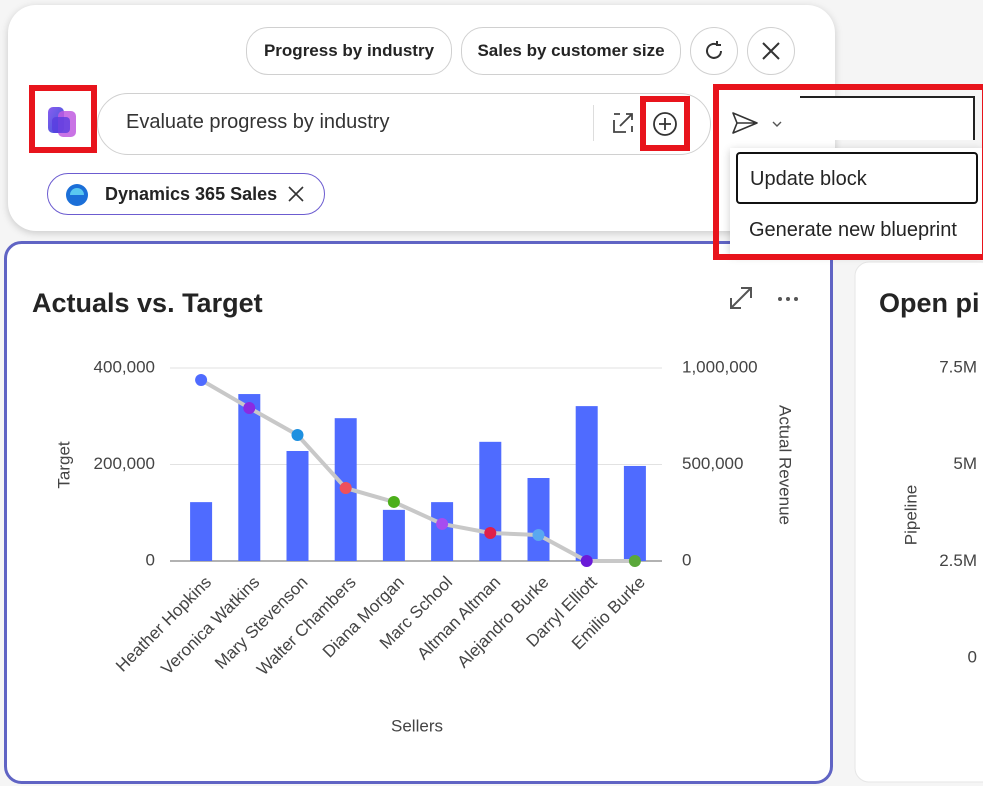  What do you see at coordinates (296, 194) in the screenshot?
I see `chip-remove-icon` at bounding box center [296, 194].